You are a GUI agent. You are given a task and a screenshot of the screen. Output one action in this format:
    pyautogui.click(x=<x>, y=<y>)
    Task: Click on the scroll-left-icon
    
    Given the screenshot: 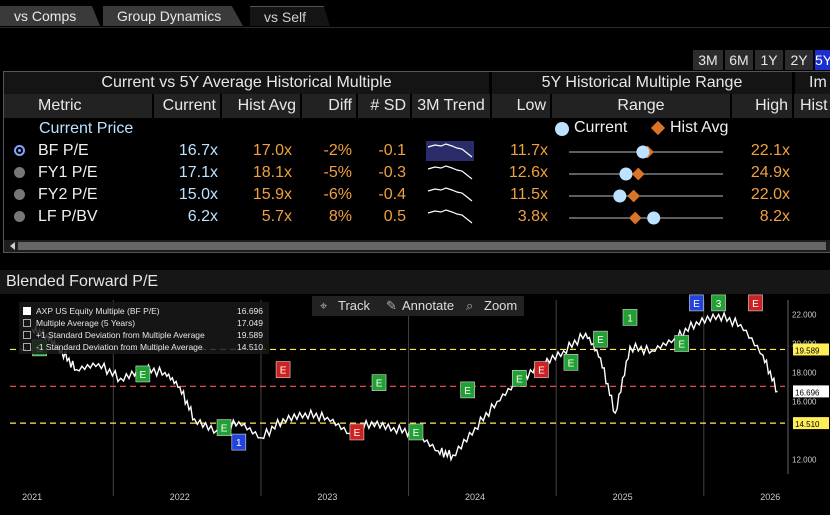 What is the action you would take?
    pyautogui.click(x=12, y=246)
    